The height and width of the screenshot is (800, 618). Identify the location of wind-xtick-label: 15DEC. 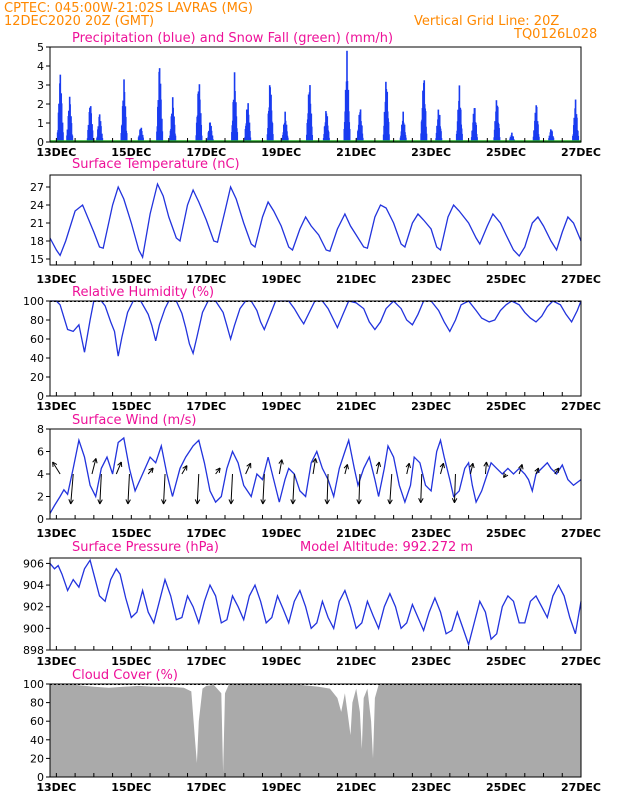
(131, 533).